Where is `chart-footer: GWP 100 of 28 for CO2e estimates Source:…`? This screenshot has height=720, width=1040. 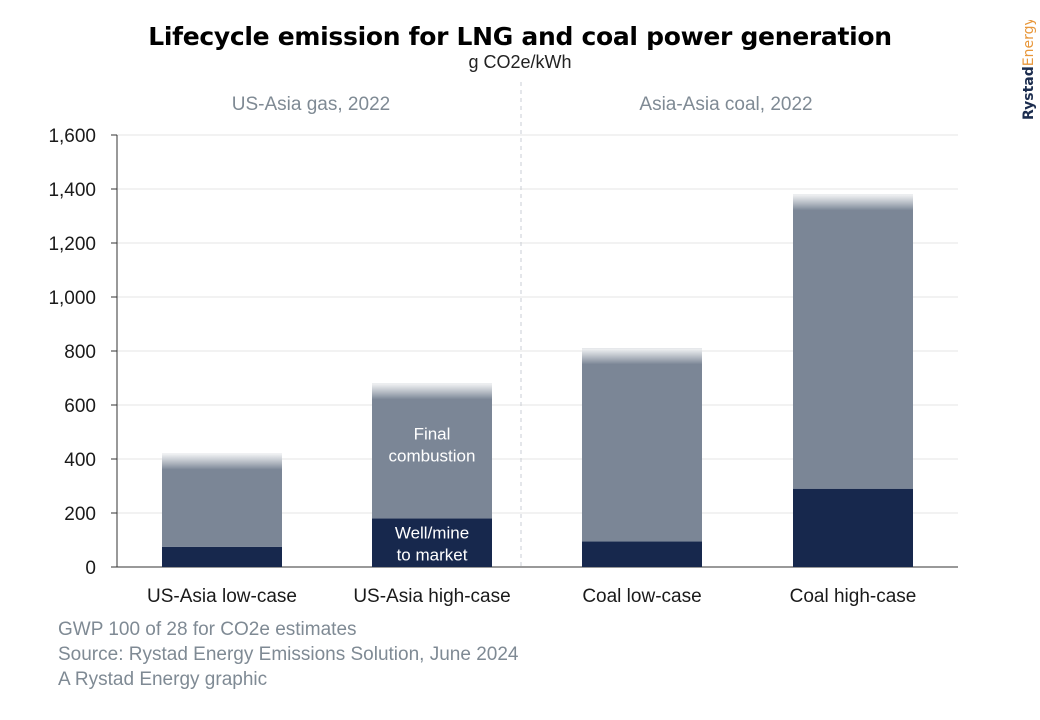
chart-footer: GWP 100 of 28 for CO2e estimates Source:… is located at coordinates (288, 654).